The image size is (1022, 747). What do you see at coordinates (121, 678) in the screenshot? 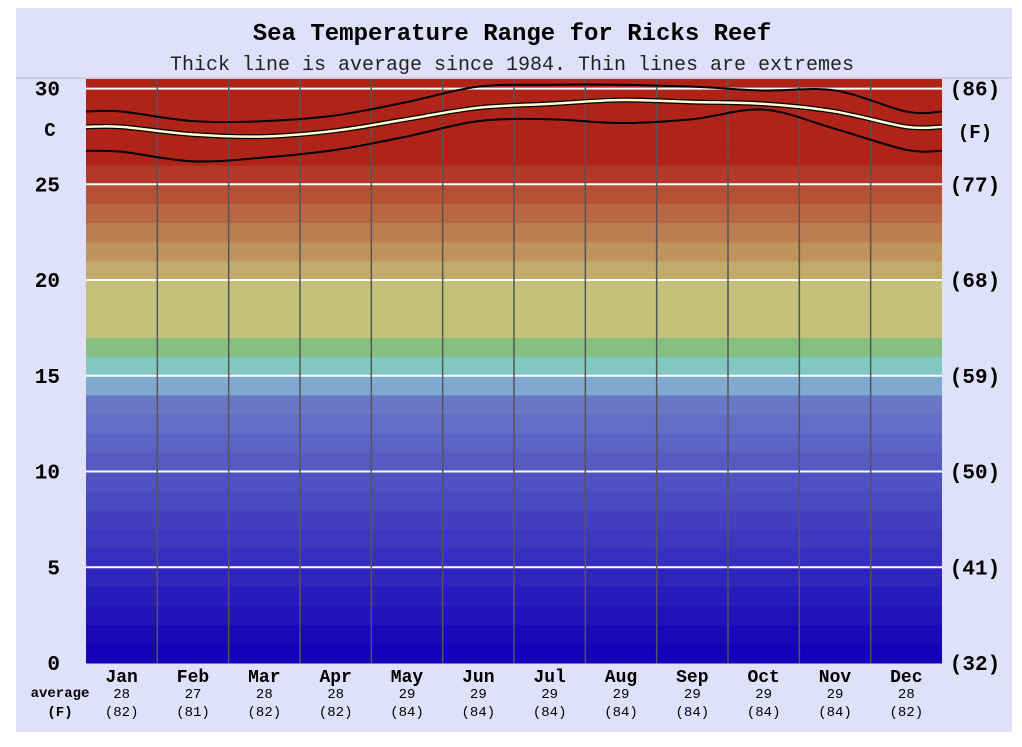
I see `month-label: Jan` at bounding box center [121, 678].